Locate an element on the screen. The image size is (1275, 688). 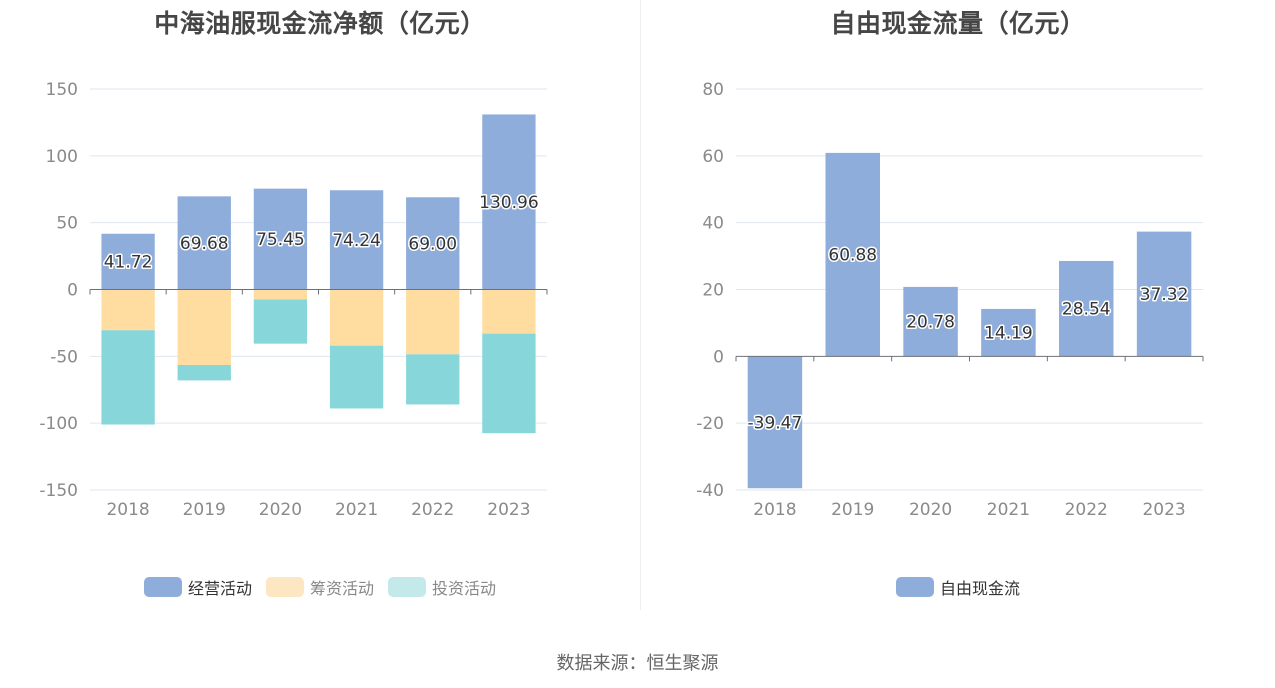
y-tick-label: 20 is located at coordinates (713, 291).